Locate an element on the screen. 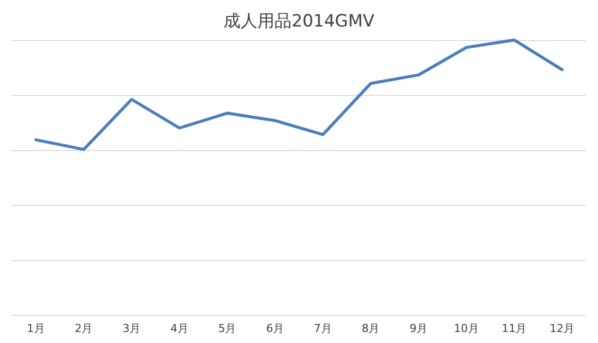  x-tick-label: 3月 is located at coordinates (131, 328).